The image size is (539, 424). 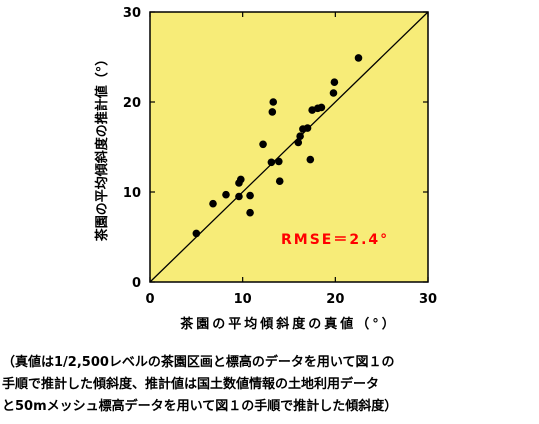 What do you see at coordinates (149, 299) in the screenshot?
I see `x-tick-label-0: 0` at bounding box center [149, 299].